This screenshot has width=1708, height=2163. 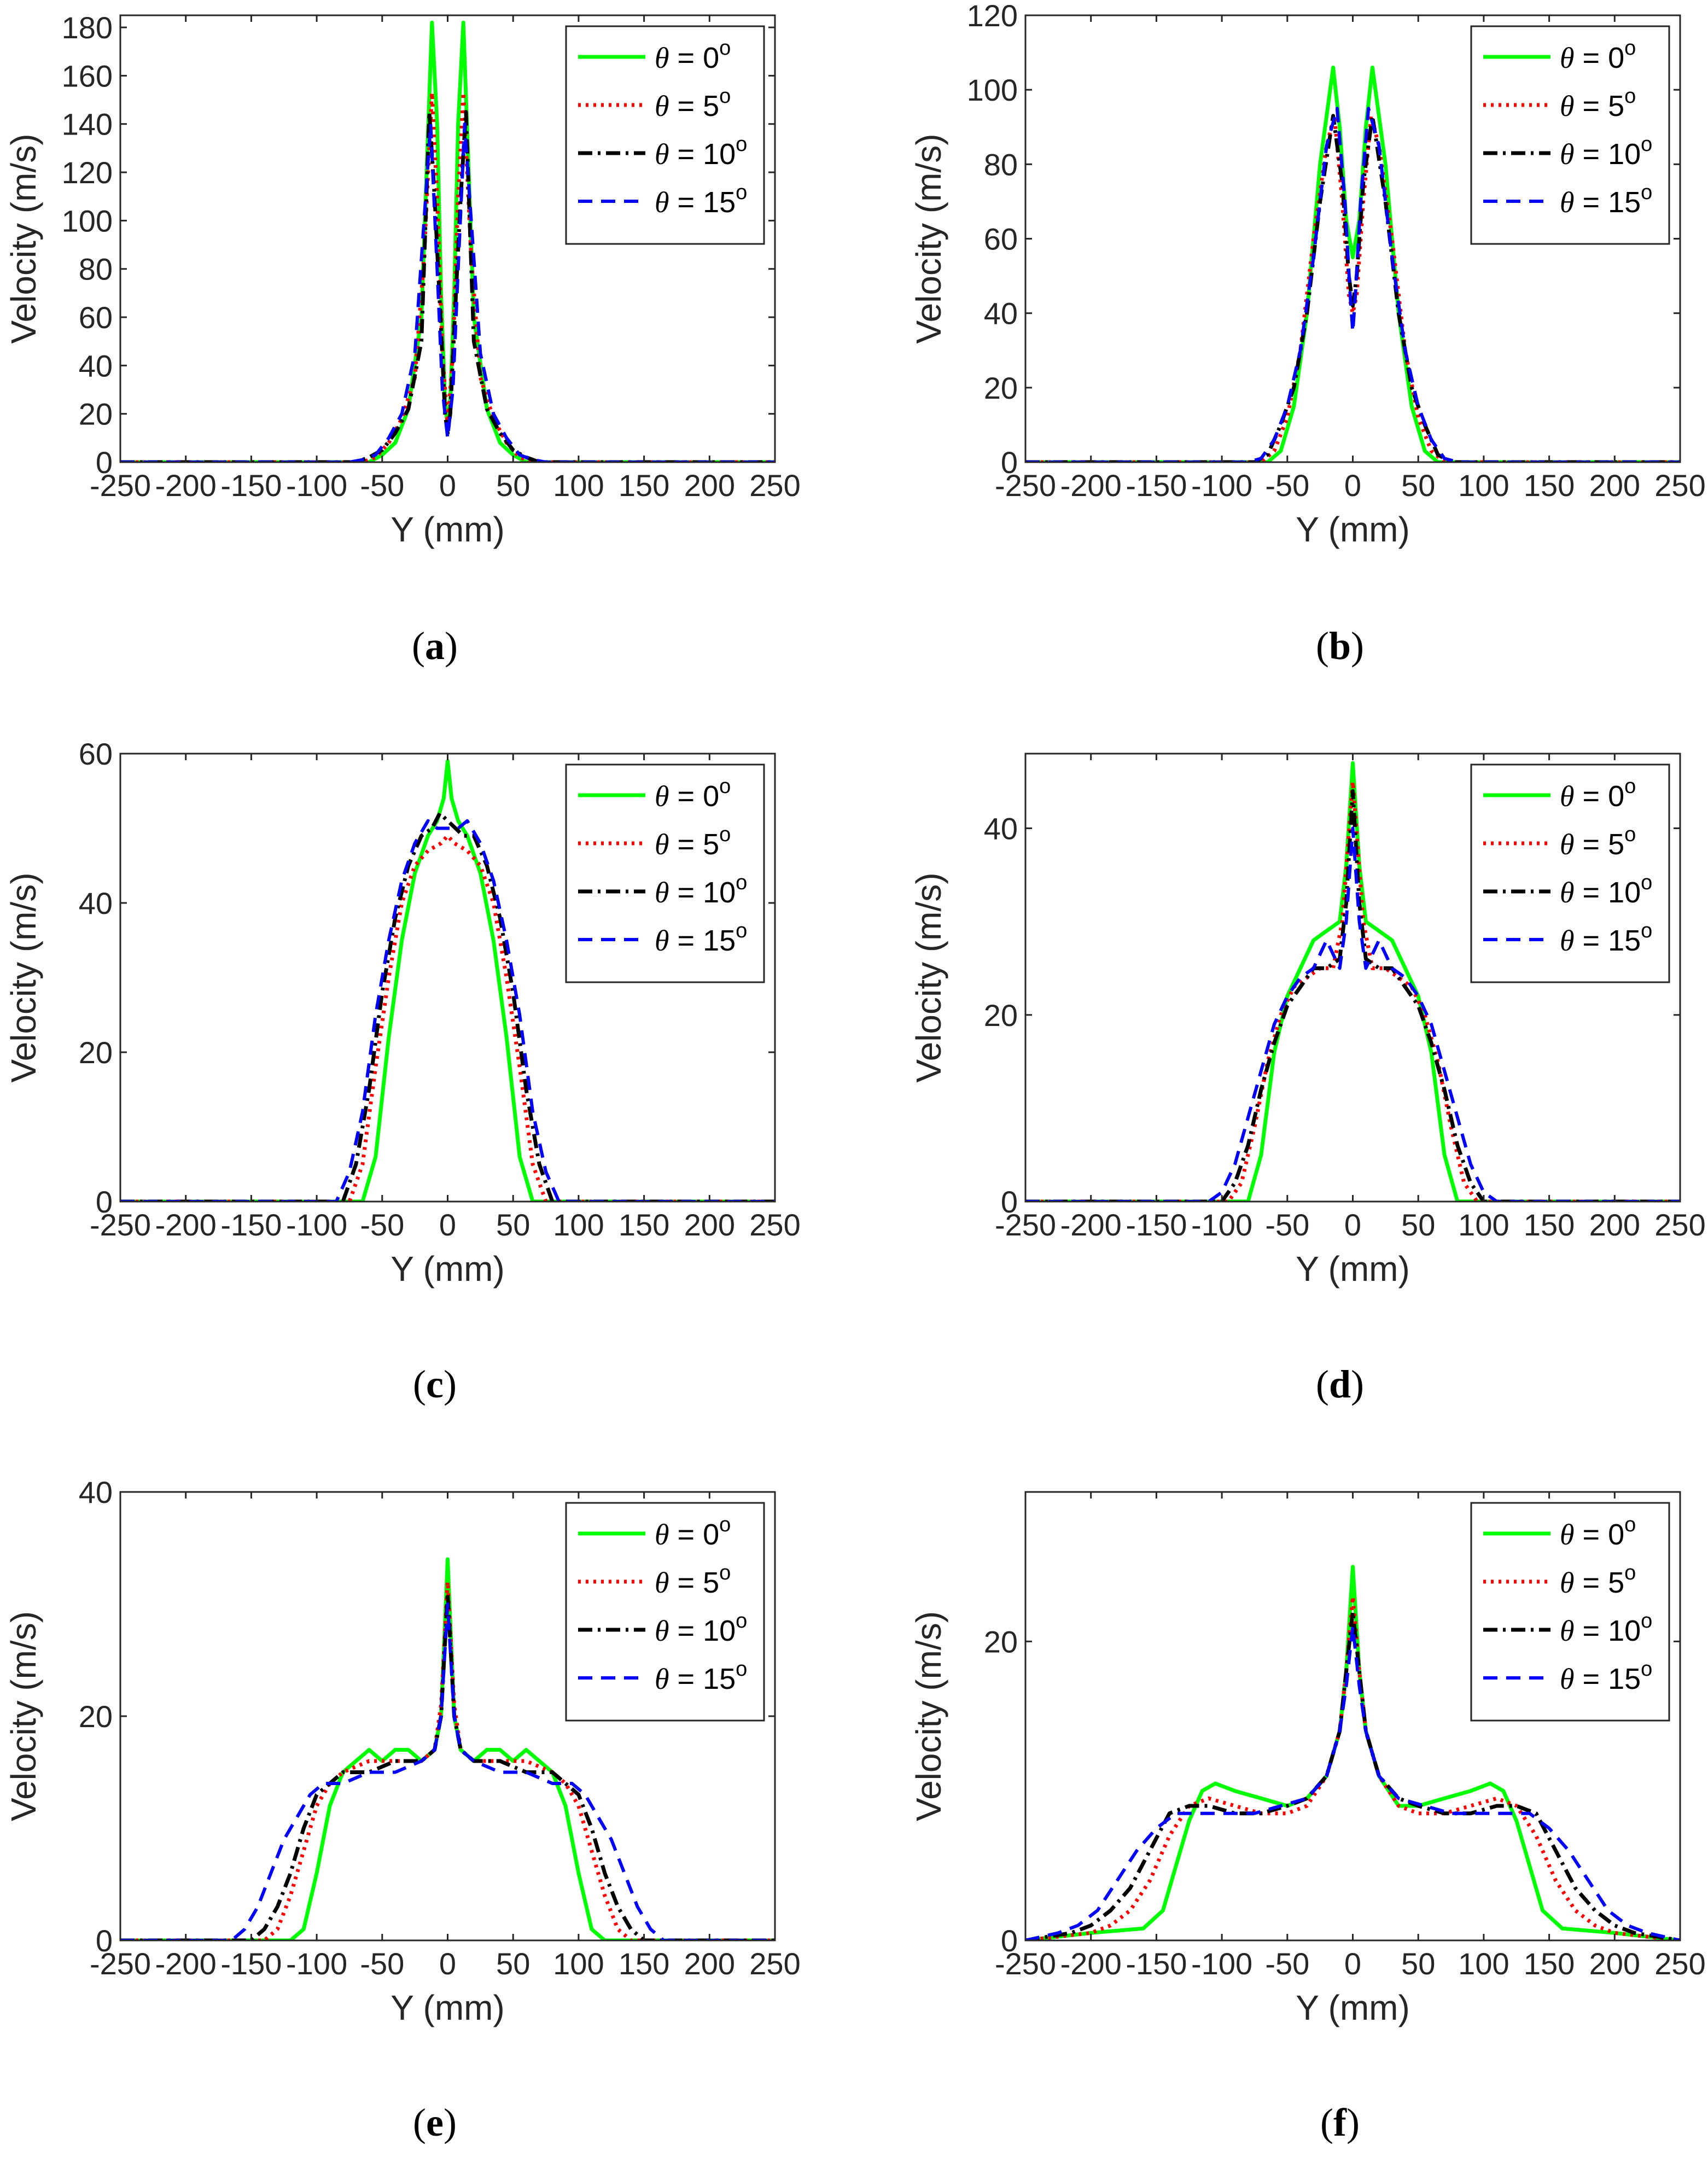 I want to click on legend-value: = 15, so click(x=702, y=1679).